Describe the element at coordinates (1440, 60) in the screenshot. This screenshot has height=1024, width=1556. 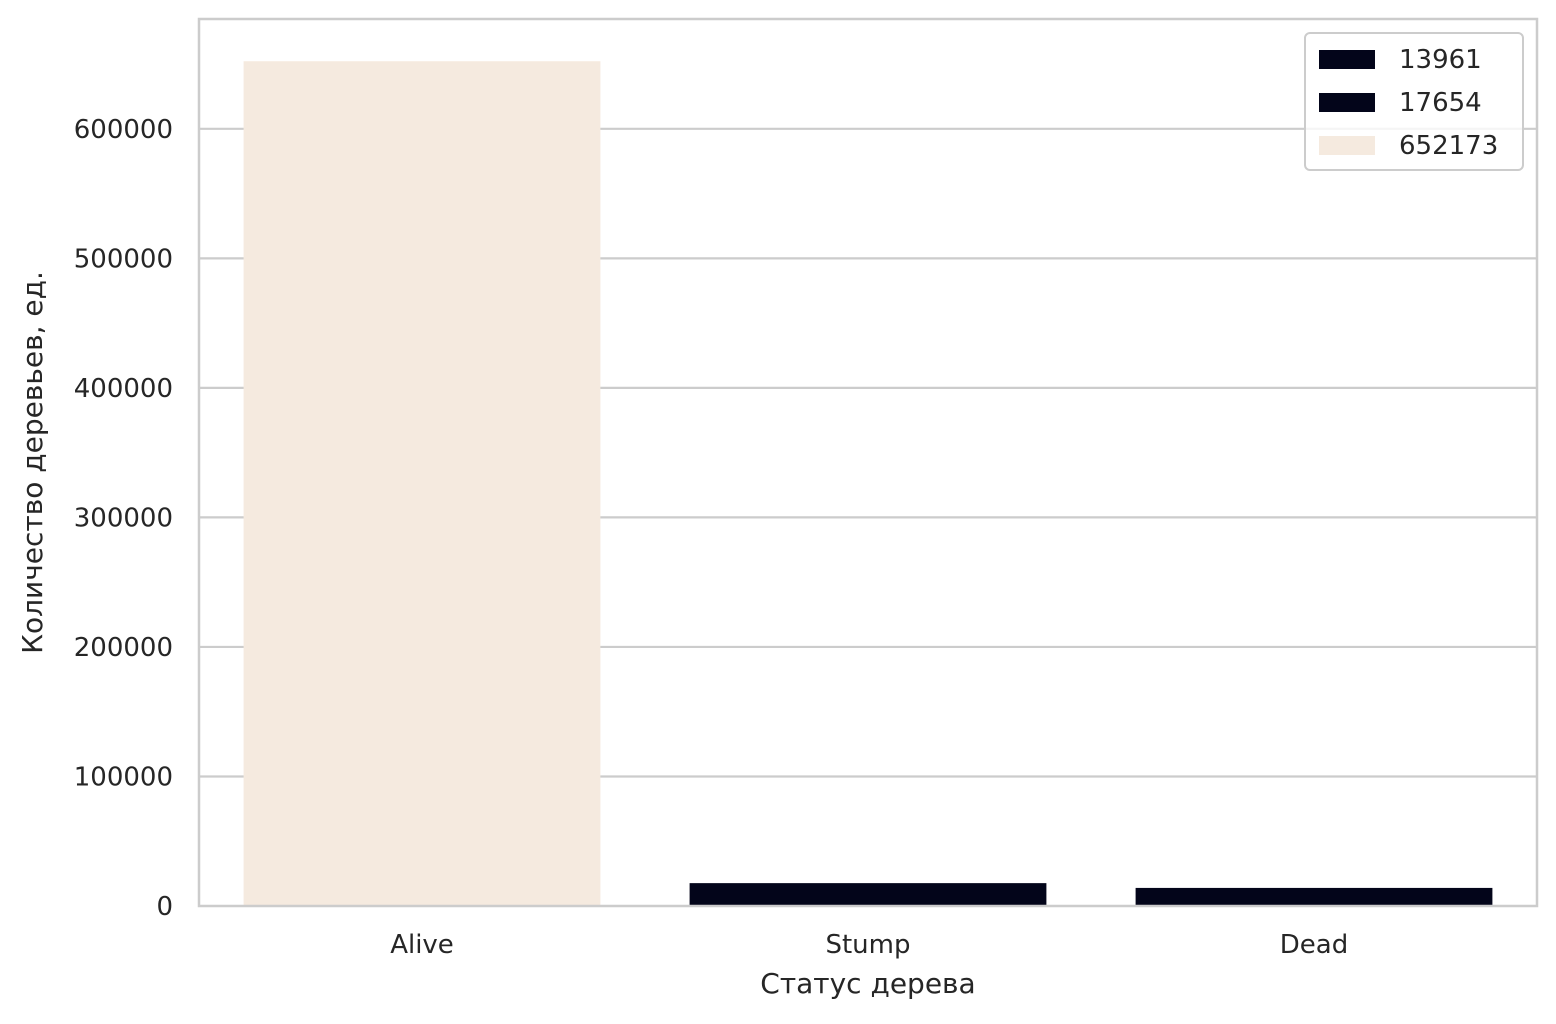
I see `legend-label: 13961` at that location.